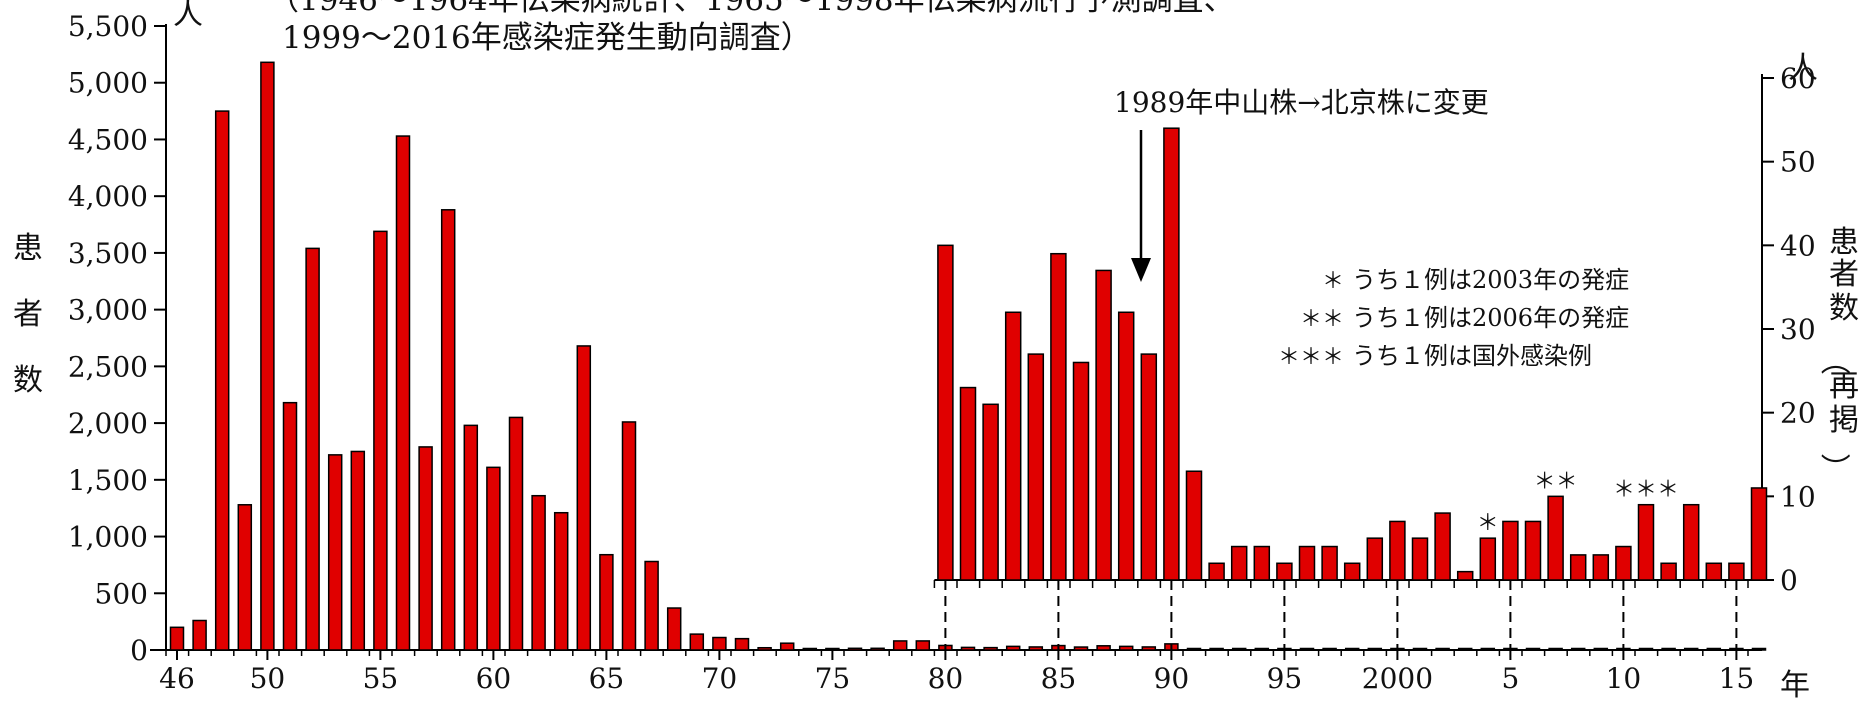  What do you see at coordinates (177, 678) in the screenshot?
I see `x-tick-label: 46` at bounding box center [177, 678].